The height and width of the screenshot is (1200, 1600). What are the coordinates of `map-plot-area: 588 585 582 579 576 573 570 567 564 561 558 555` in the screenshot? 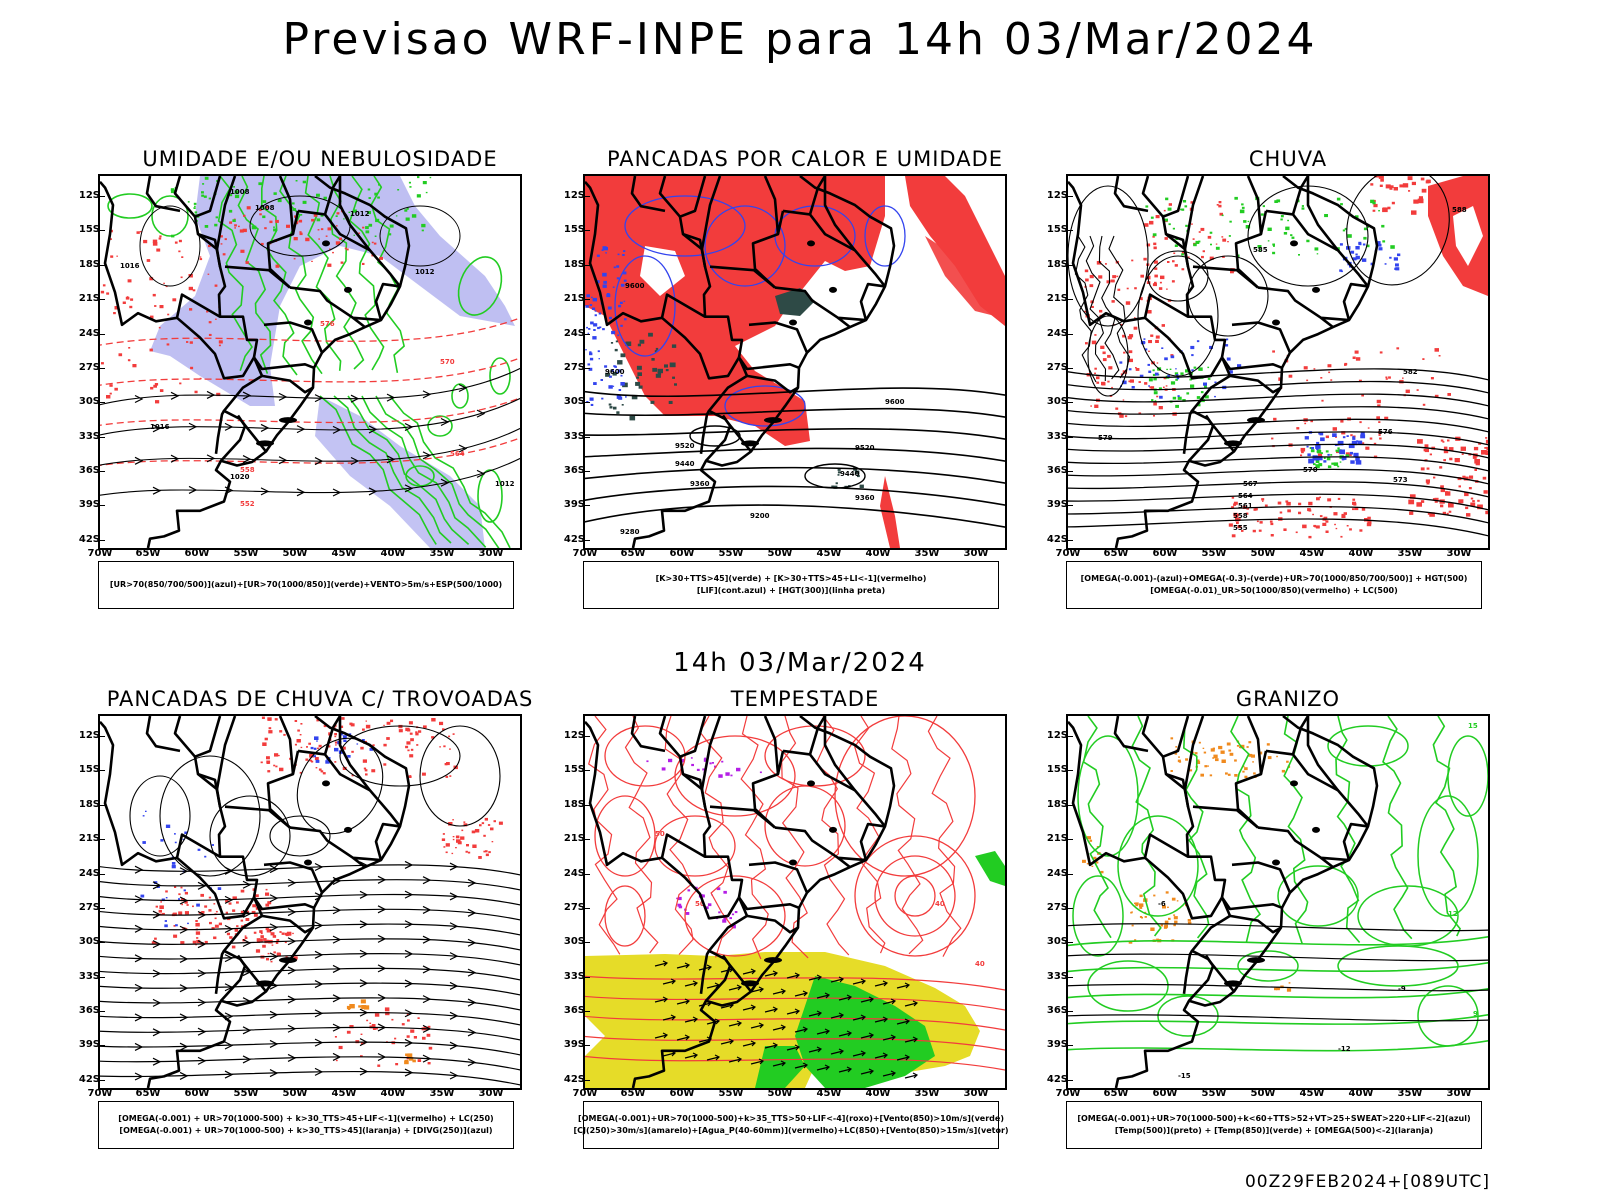 It's located at (1278, 362).